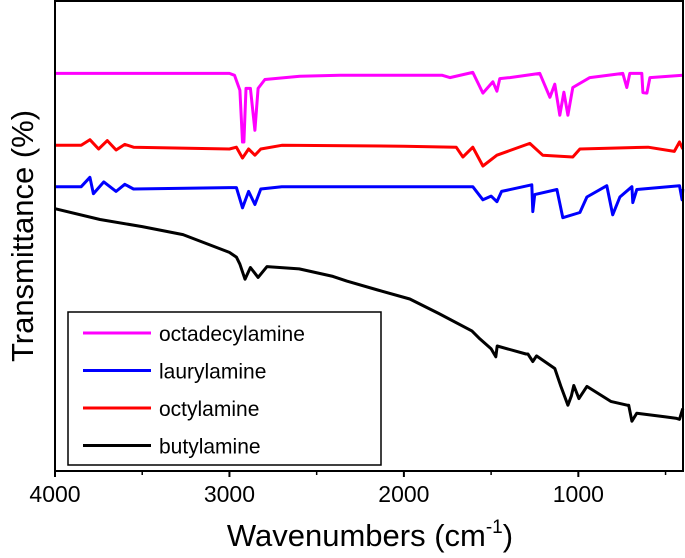 This screenshot has height=558, width=685. What do you see at coordinates (369, 107) in the screenshot?
I see `series-line-octadecylamine` at bounding box center [369, 107].